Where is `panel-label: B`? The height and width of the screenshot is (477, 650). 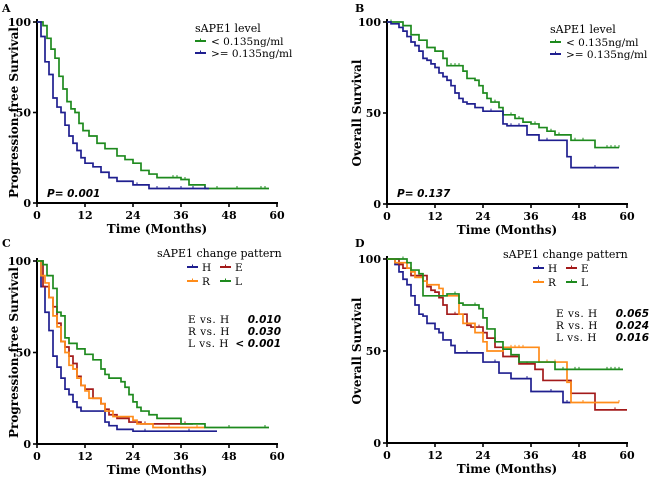 panel-label: B is located at coordinates (359, 8).